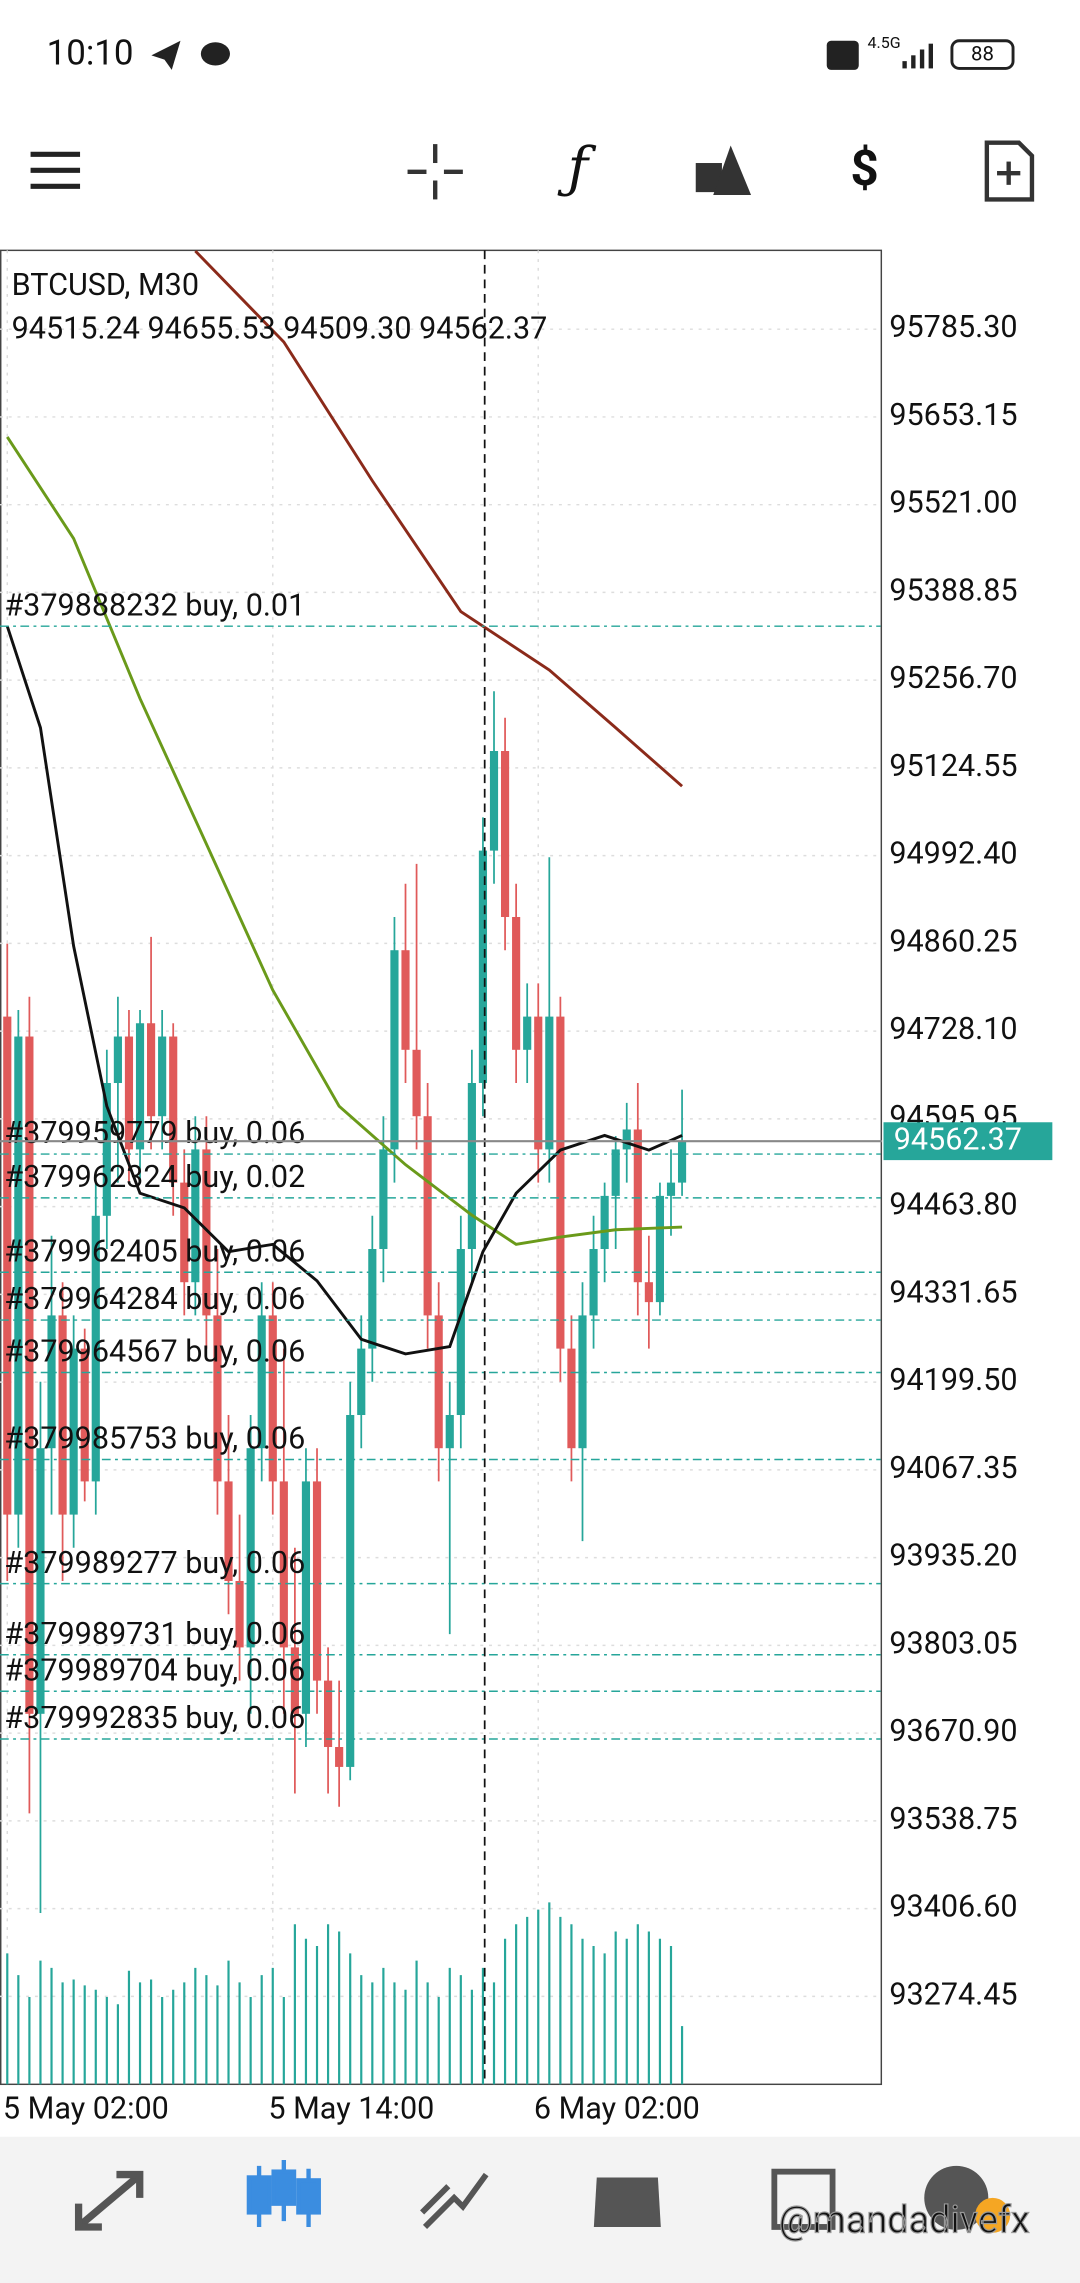  Describe the element at coordinates (904, 2221) in the screenshot. I see `watermark: @mandadivefx` at that location.